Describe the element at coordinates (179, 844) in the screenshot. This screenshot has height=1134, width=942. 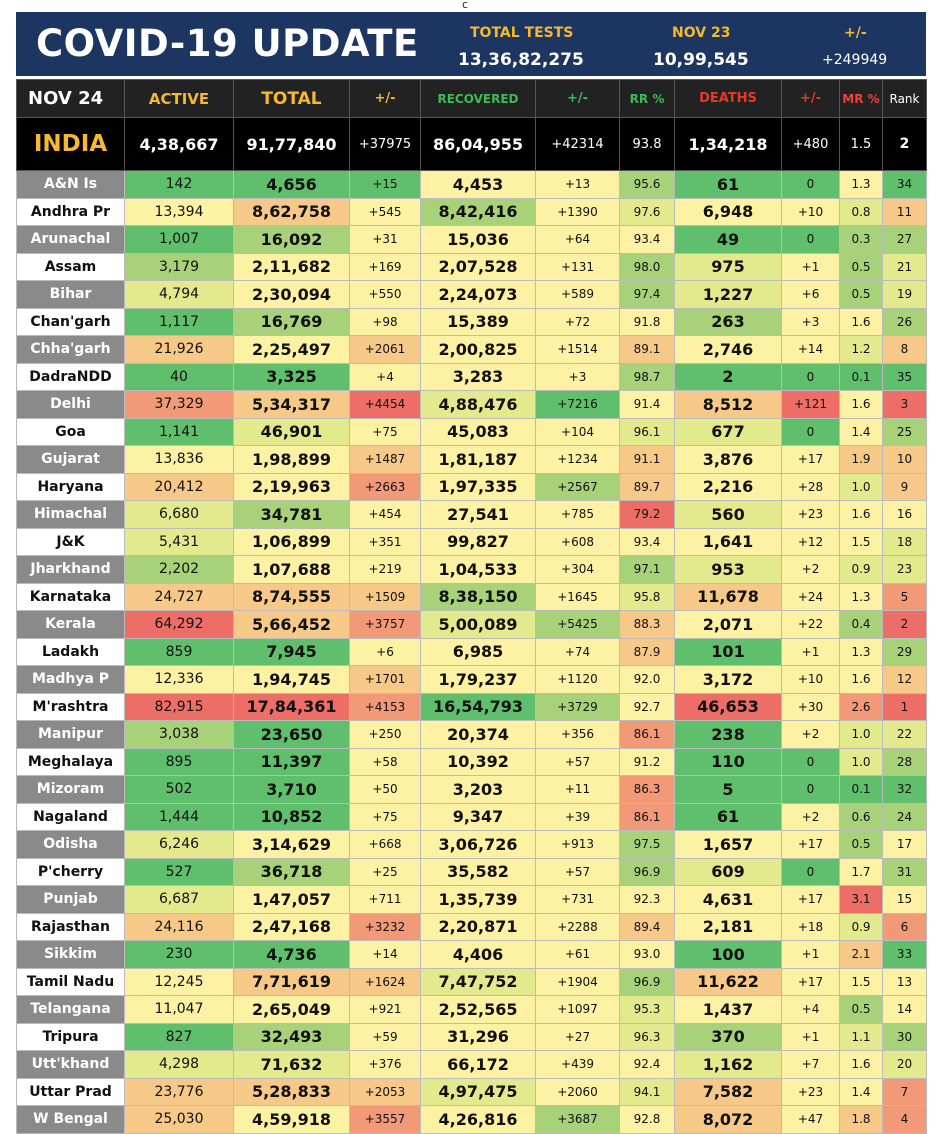
I see `cell-active: 6,246` at that location.